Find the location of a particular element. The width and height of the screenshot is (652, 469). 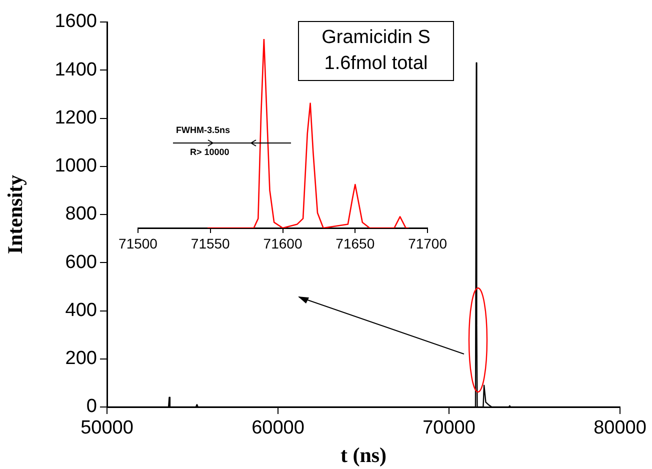

y-tick-label: 1200 is located at coordinates (75, 117).